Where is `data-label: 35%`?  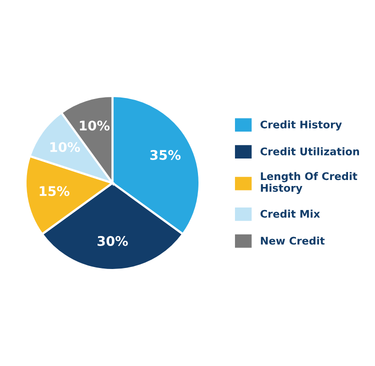 data-label: 35% is located at coordinates (165, 155).